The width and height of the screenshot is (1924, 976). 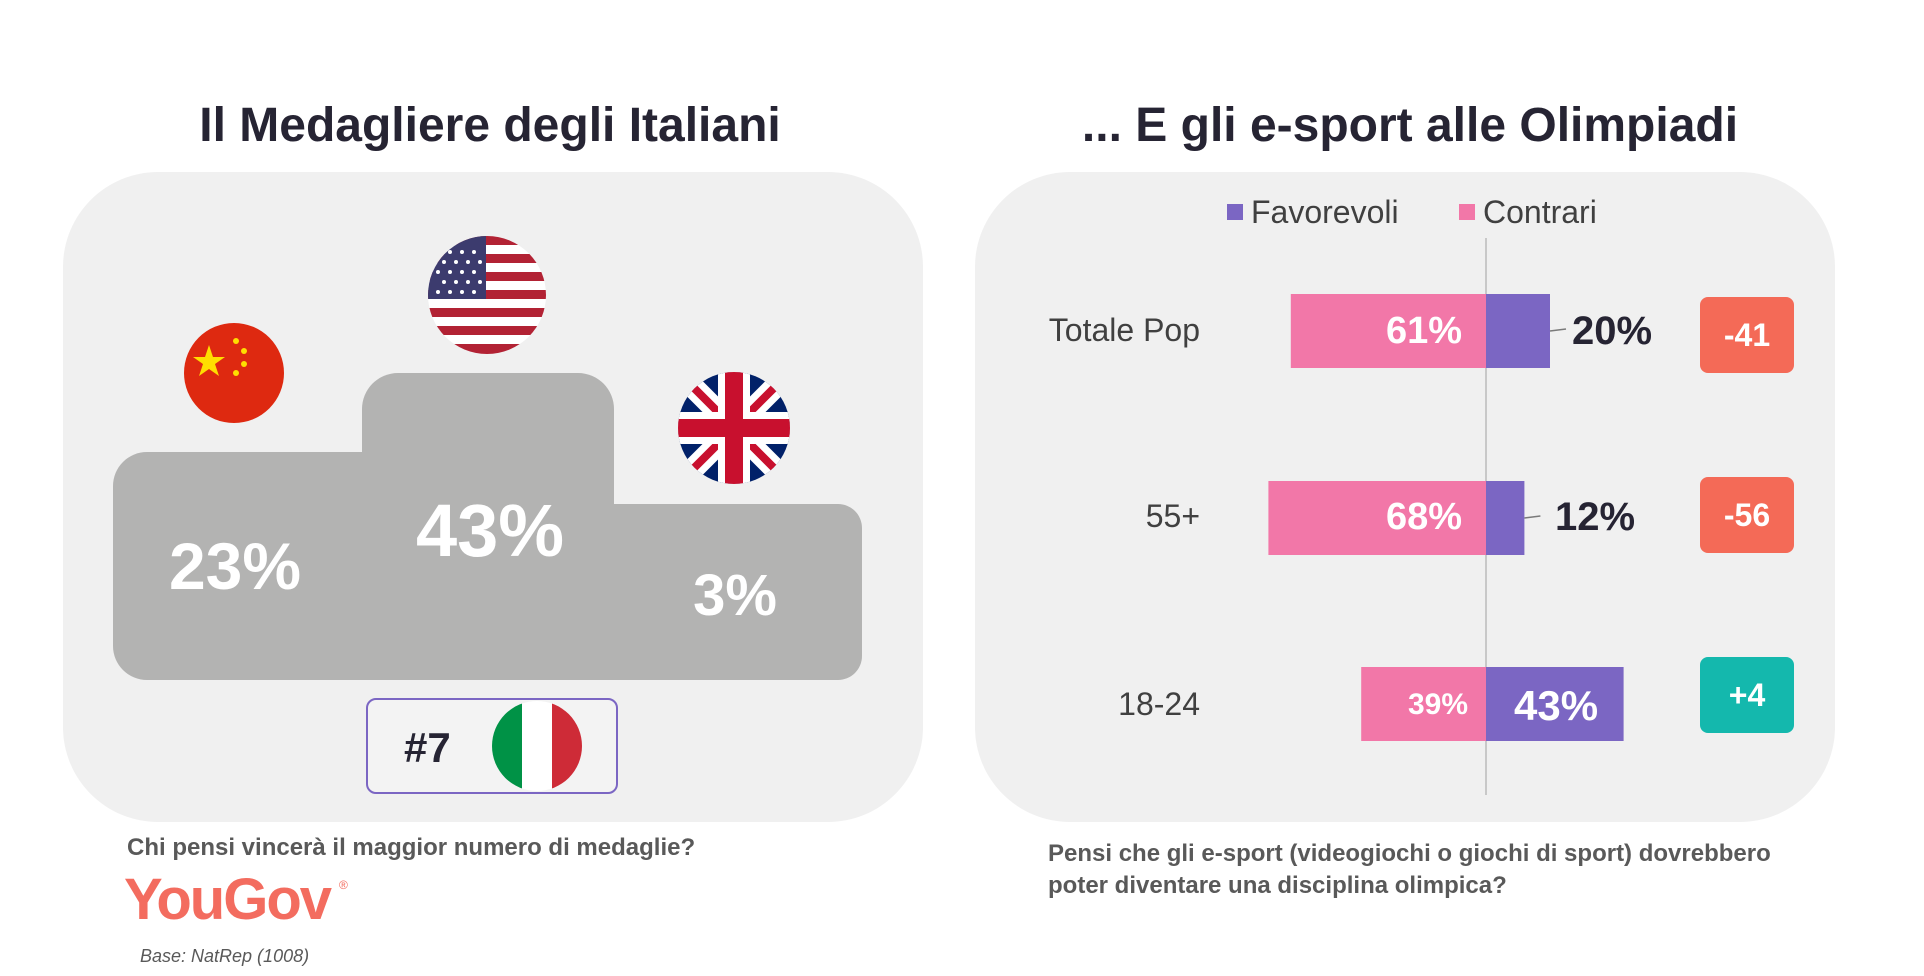 What do you see at coordinates (1423, 331) in the screenshot?
I see `contrari-label-totale: 61%` at bounding box center [1423, 331].